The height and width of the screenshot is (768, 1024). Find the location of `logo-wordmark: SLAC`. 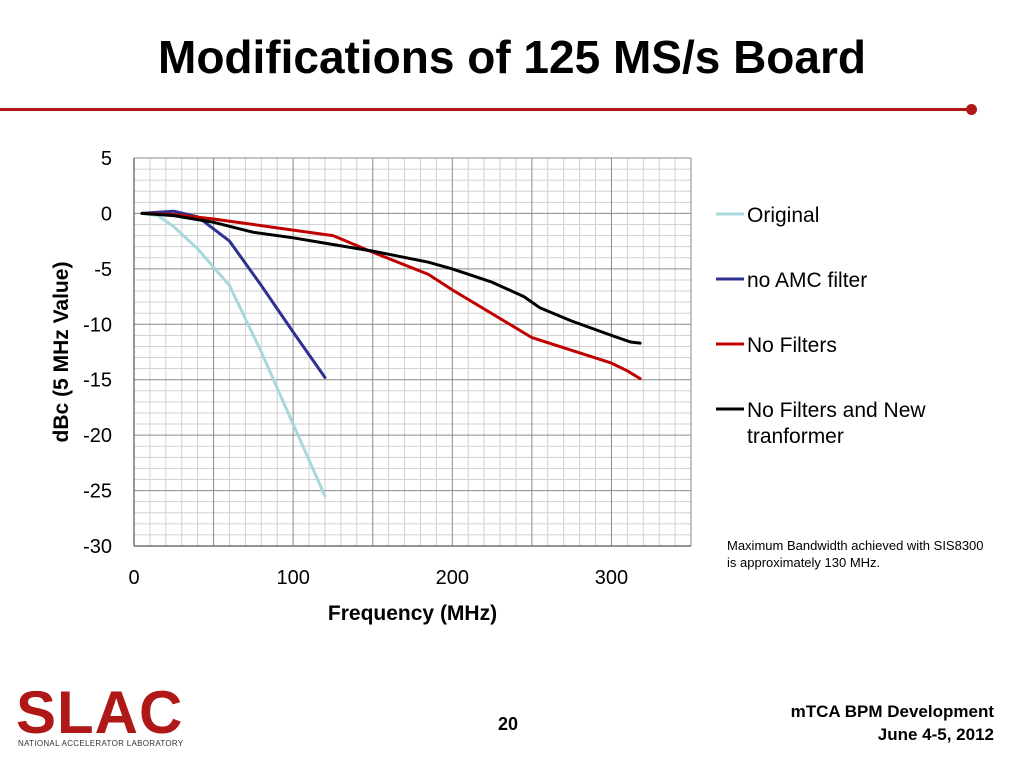

logo-wordmark: SLAC is located at coordinates (100, 712).